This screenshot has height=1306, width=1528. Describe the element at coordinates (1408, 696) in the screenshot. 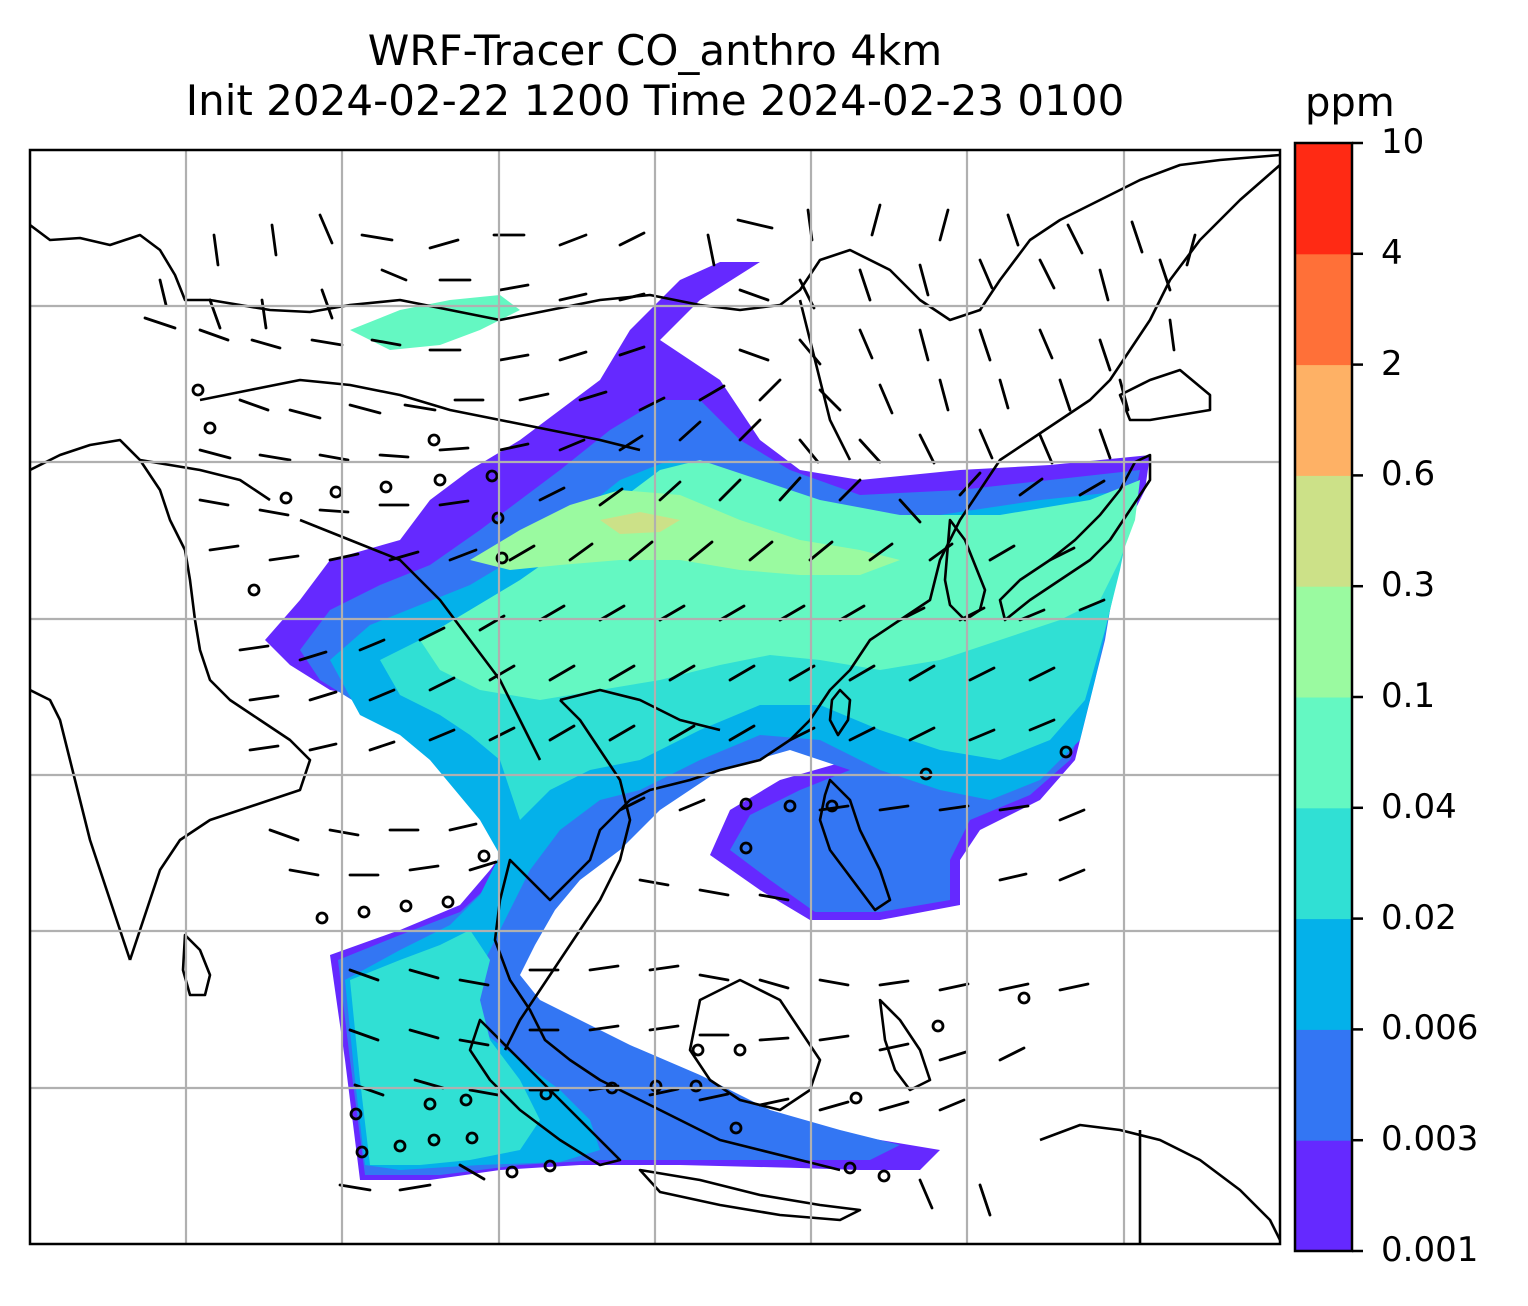

I see `colorbar-tick-label: 0.1` at that location.